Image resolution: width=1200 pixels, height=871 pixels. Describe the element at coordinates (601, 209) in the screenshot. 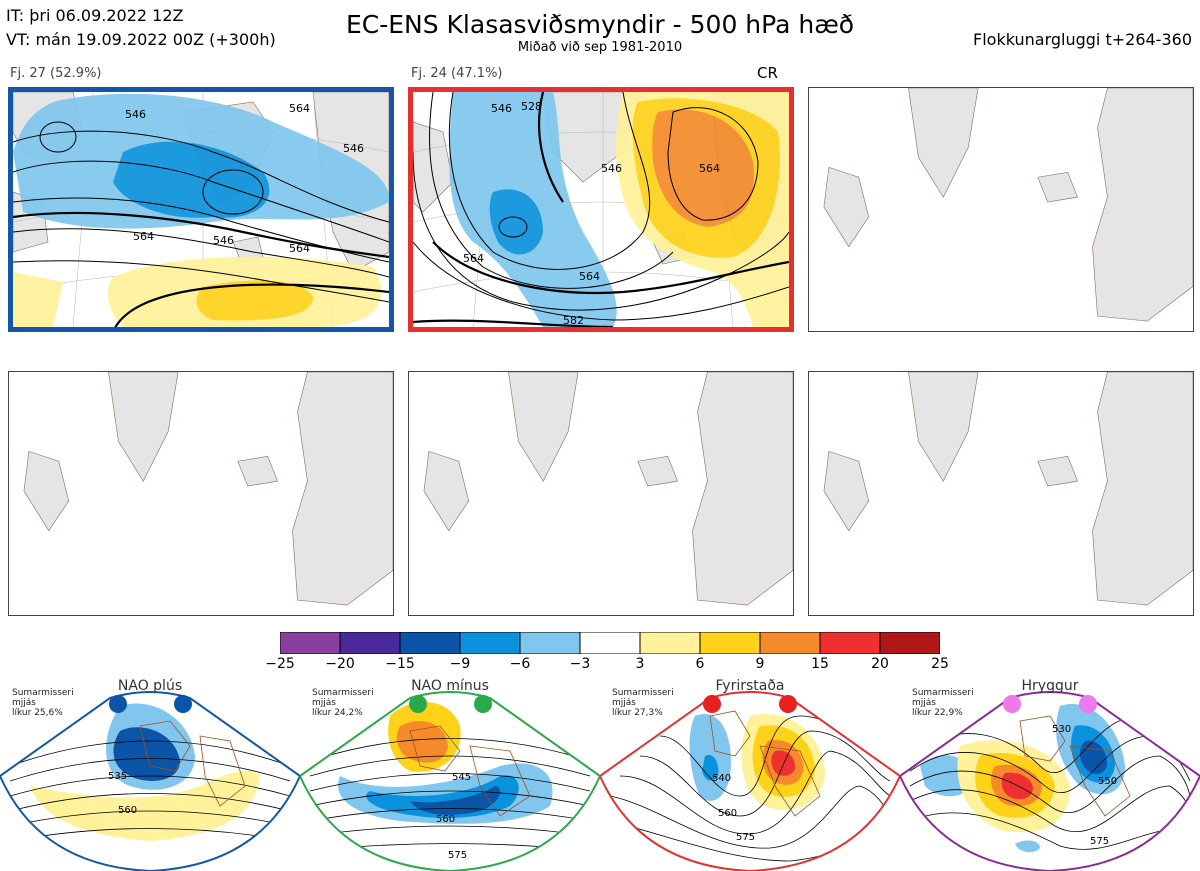

I see `cluster-2-map: 546 528 546 564 564 564 582` at that location.